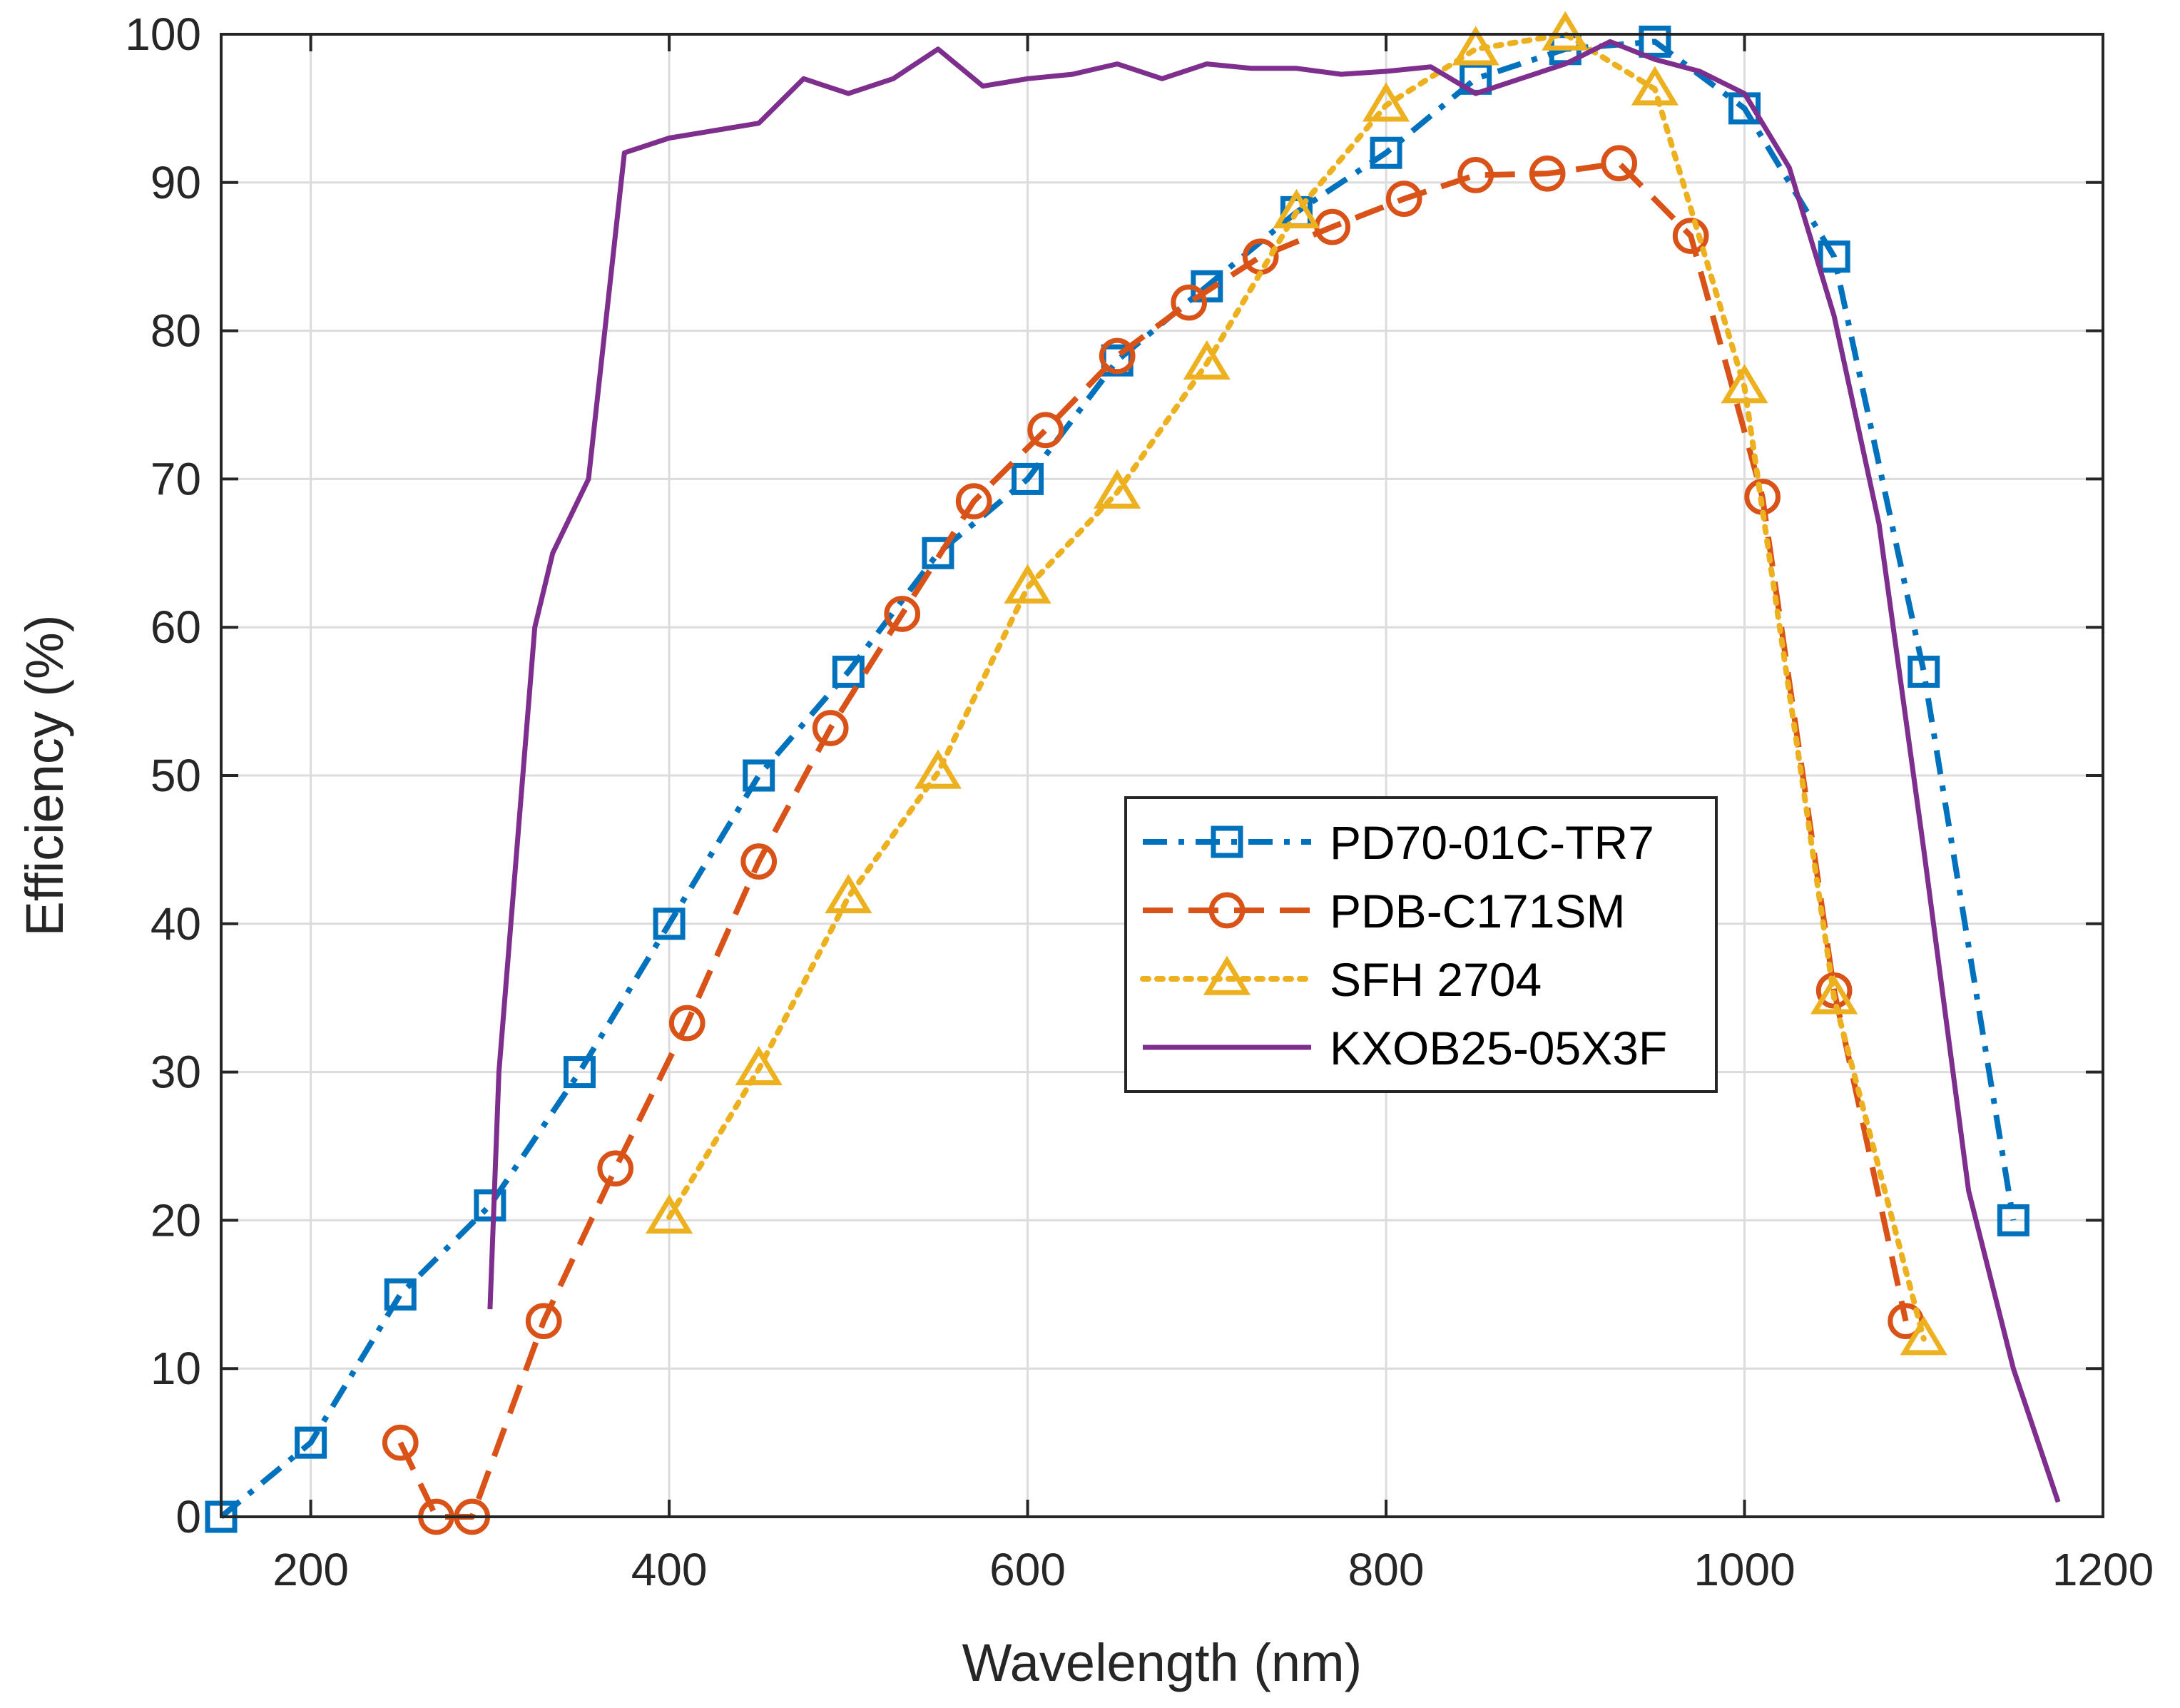 This screenshot has height=1708, width=2180. I want to click on legend-label: SFH 2704, so click(1436, 979).